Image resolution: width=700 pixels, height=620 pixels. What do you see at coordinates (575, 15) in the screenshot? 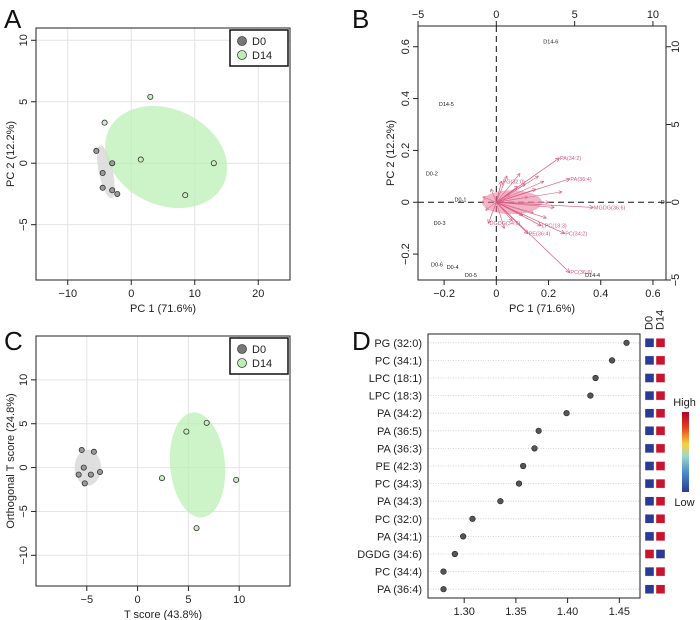
I see `top-tick-label: 5` at bounding box center [575, 15].